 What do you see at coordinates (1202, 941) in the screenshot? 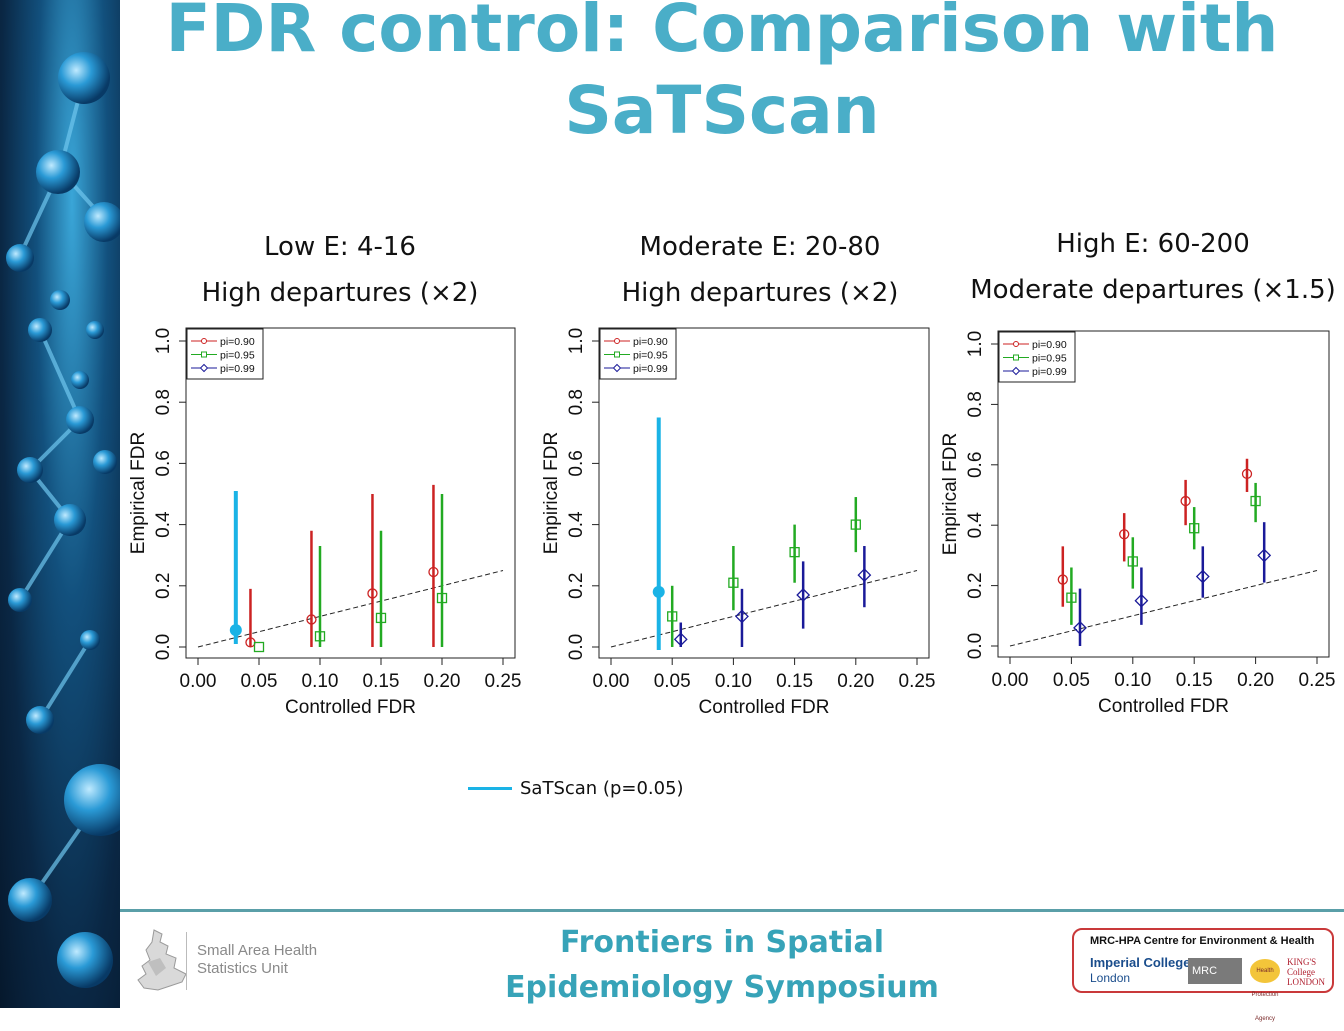
I see `partner-title: MRC-HPA Centre for Environment & Health` at bounding box center [1202, 941].